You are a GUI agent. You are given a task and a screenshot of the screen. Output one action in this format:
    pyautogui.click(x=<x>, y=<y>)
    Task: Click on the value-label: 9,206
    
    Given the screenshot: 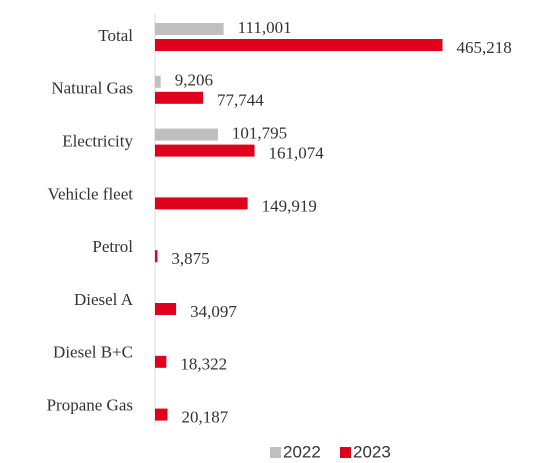 What is the action you would take?
    pyautogui.click(x=194, y=80)
    